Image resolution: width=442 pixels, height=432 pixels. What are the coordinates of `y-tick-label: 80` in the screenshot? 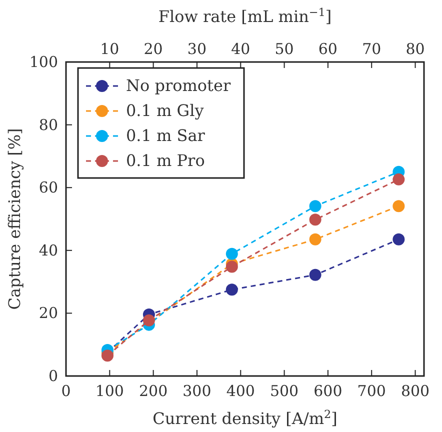 It's located at (48, 125).